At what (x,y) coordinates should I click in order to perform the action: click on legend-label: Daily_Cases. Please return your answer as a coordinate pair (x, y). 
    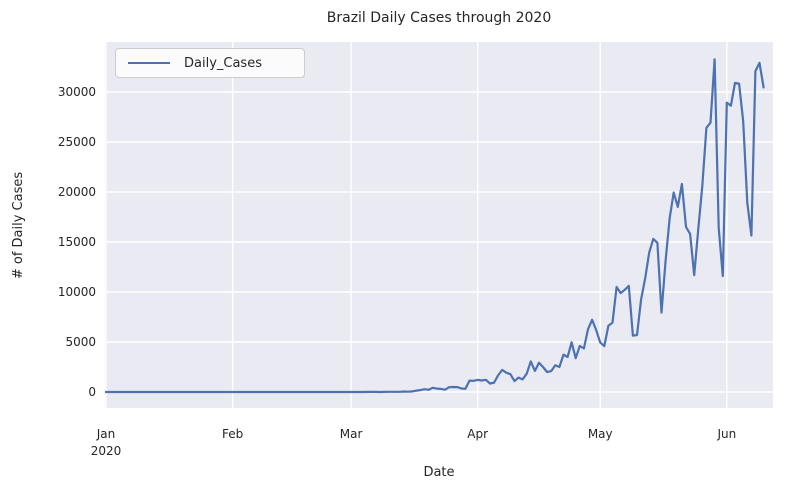
    Looking at the image, I should click on (223, 63).